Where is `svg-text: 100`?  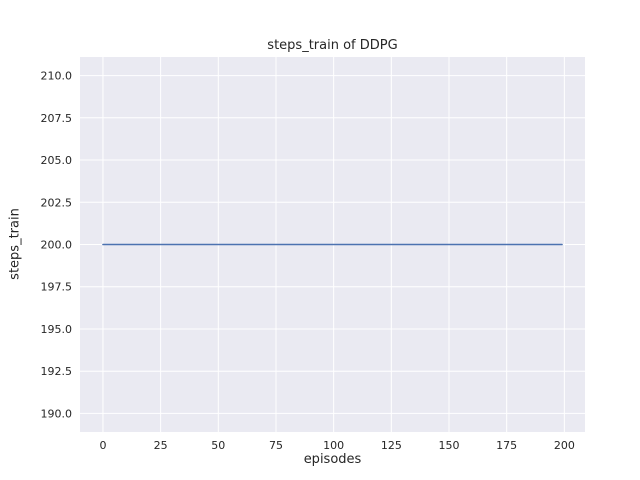 svg-text: 100 is located at coordinates (333, 445).